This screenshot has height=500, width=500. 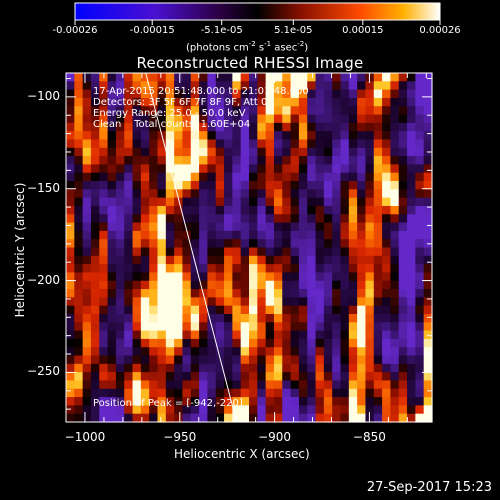 I want to click on annotation-energy: Energy Range: 25.0 - 50.0 keV, so click(x=169, y=113).